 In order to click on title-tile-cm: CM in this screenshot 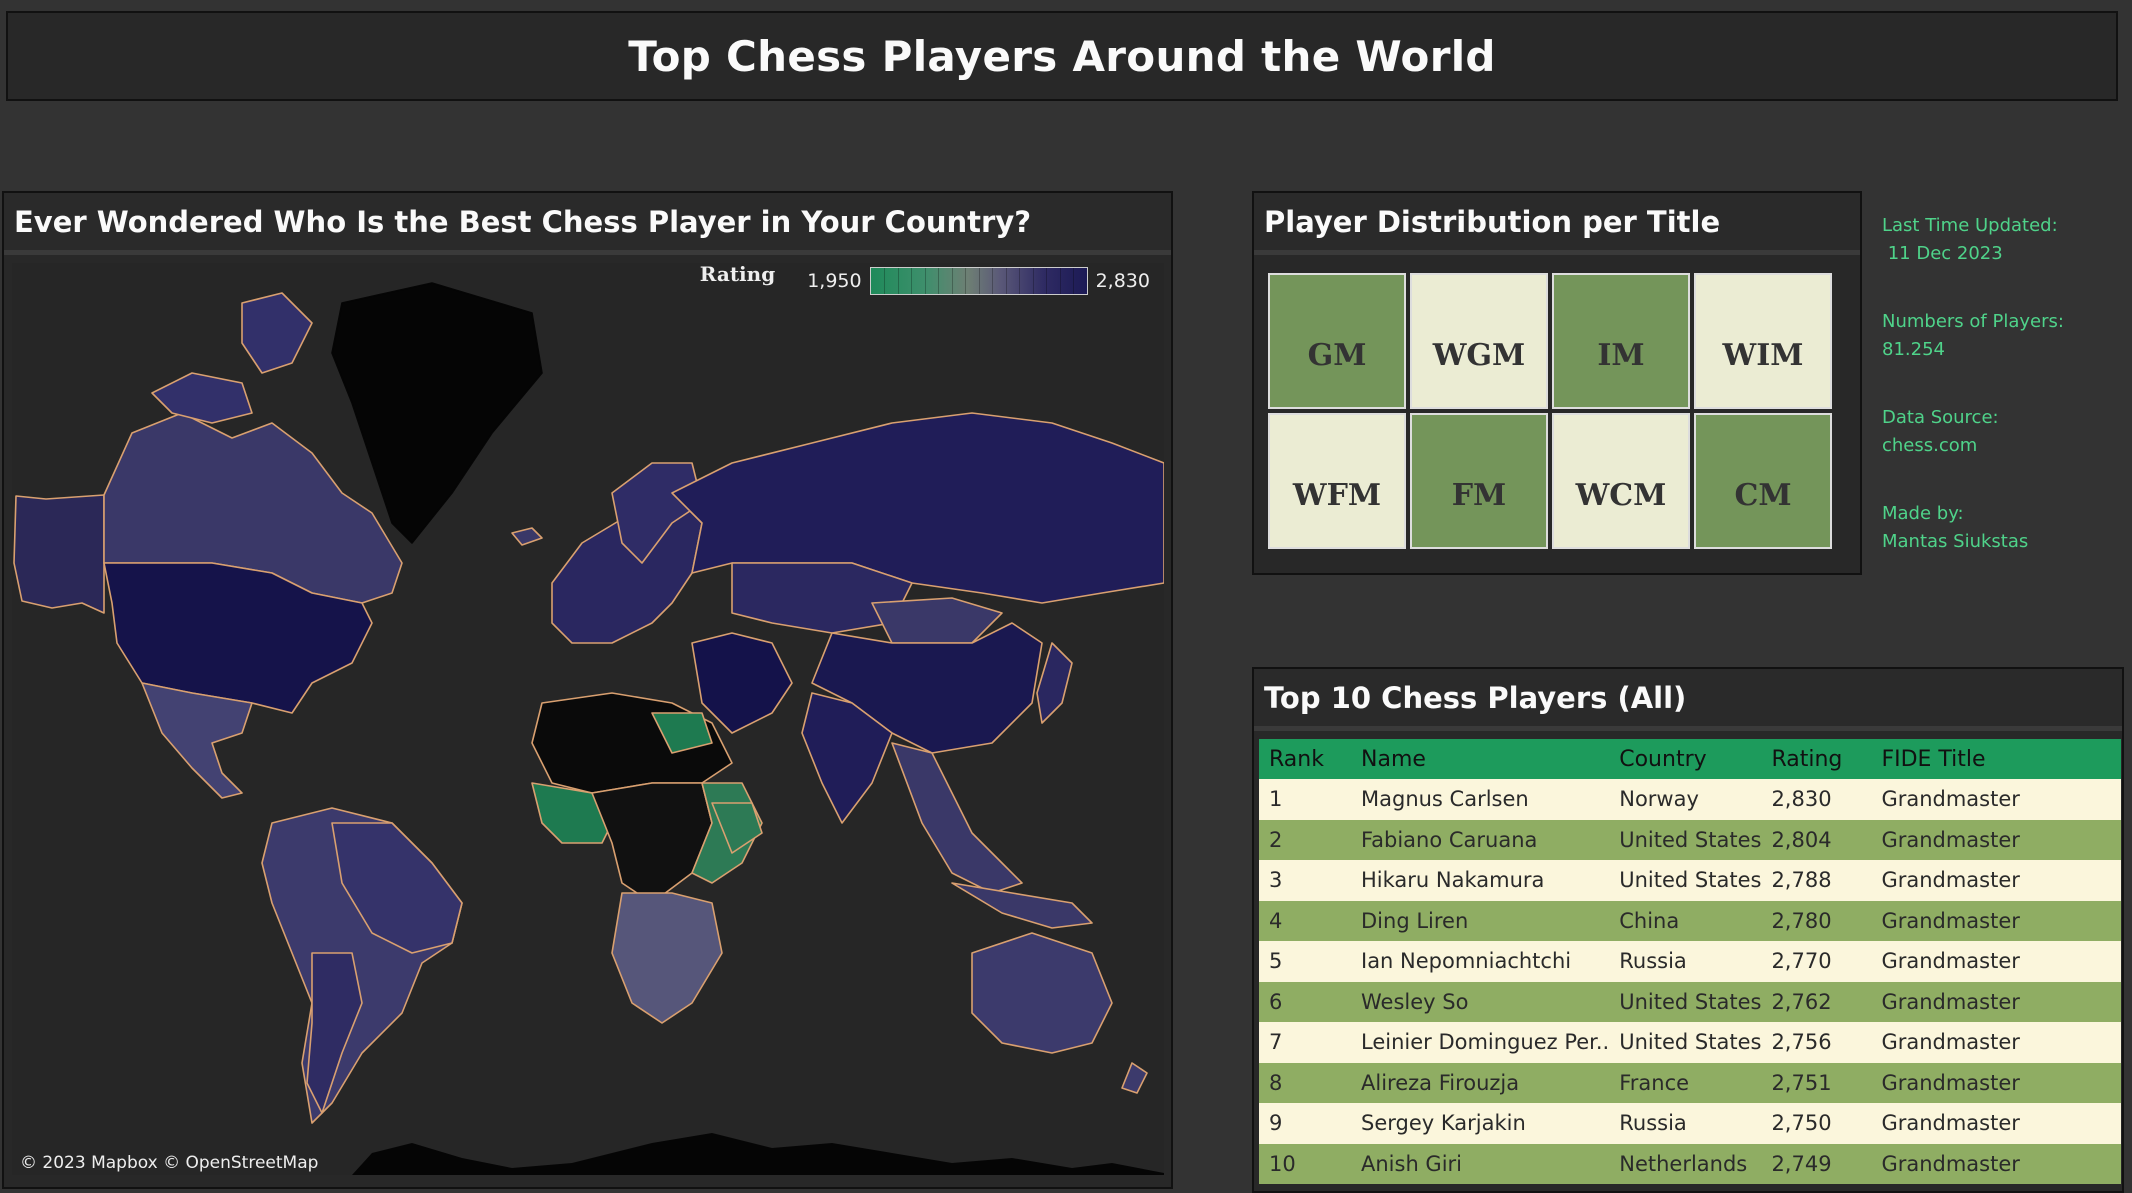, I will do `click(1763, 481)`.